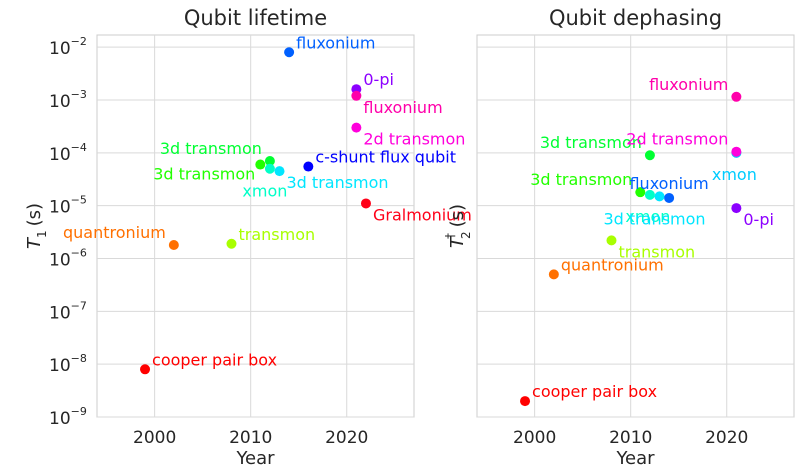  I want to click on y-tick-label: 10⁻⁶, so click(68, 258).